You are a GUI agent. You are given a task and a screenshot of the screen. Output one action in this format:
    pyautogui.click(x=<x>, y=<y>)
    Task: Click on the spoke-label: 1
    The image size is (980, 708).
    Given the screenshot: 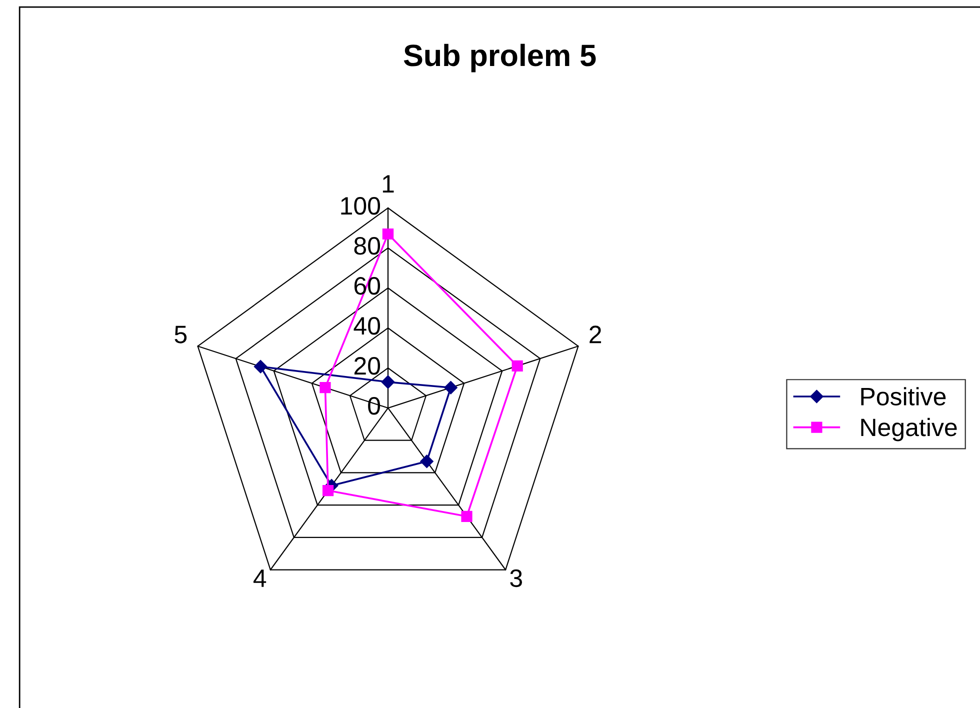 What is the action you would take?
    pyautogui.click(x=388, y=183)
    